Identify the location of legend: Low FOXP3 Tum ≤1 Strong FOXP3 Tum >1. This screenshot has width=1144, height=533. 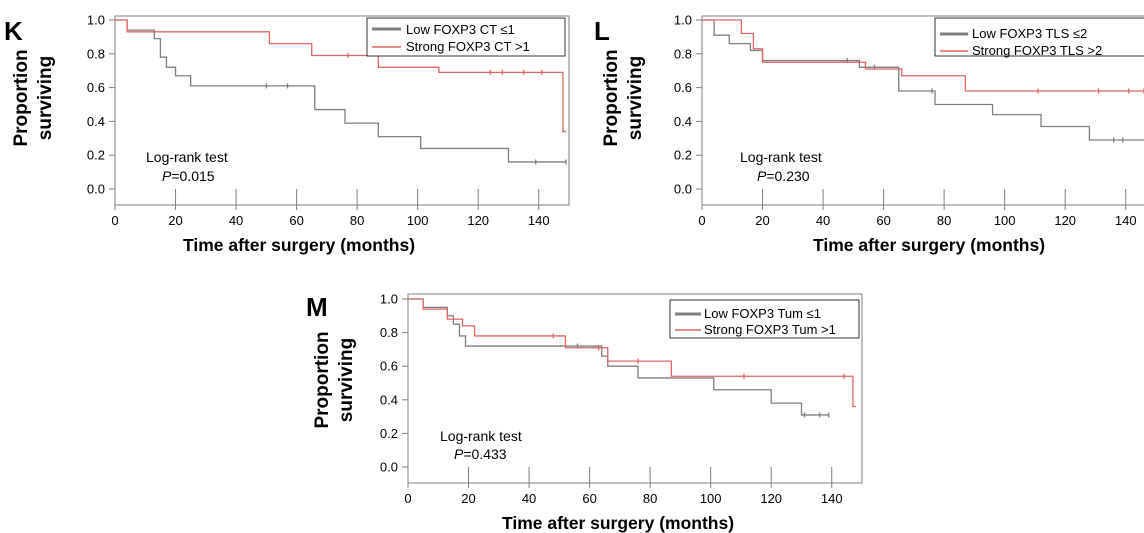
(764, 319).